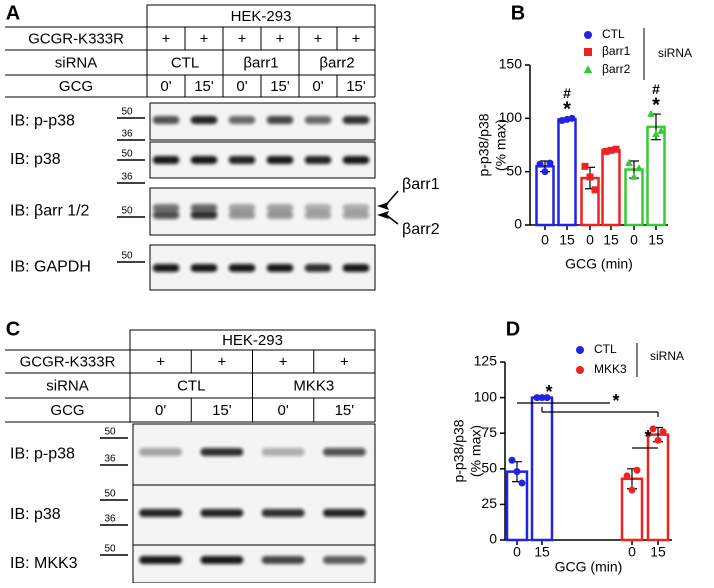  Describe the element at coordinates (67, 410) in the screenshot. I see `row-label: GCG` at that location.